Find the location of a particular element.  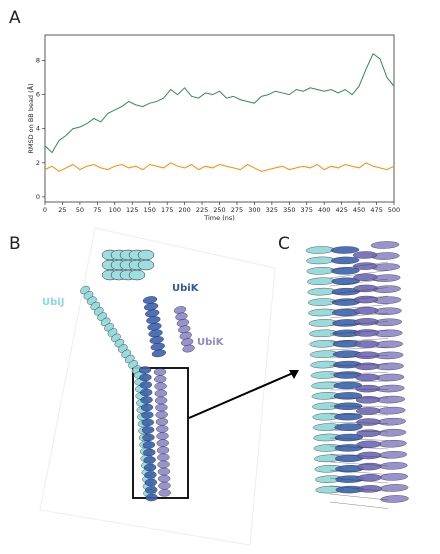

panel-label: C is located at coordinates (284, 244).